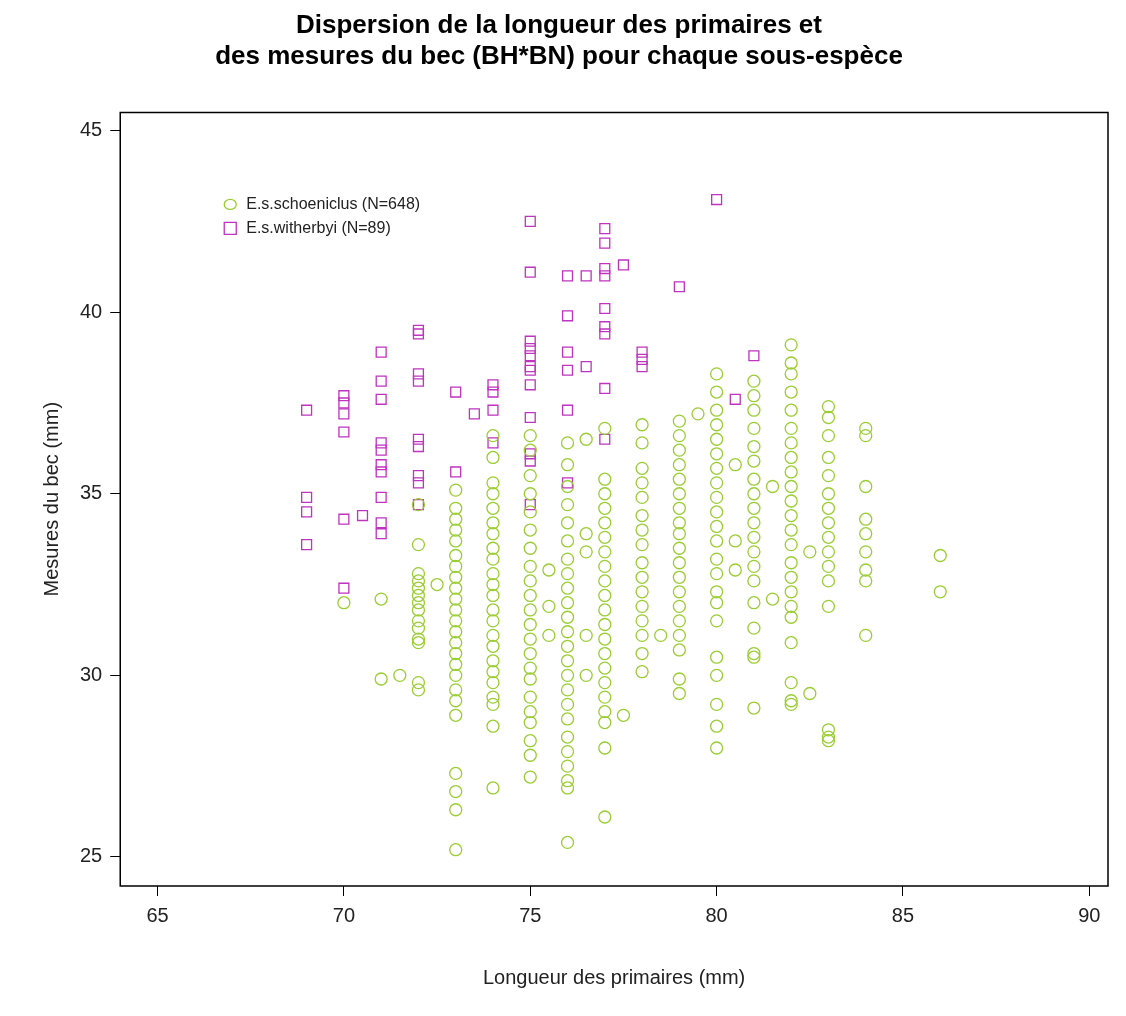  What do you see at coordinates (559, 39) in the screenshot?
I see `chart-title: Dispersion de la longueur des primaires et des mesures du bec (BH*BN) pour chaque sous-espèce` at bounding box center [559, 39].